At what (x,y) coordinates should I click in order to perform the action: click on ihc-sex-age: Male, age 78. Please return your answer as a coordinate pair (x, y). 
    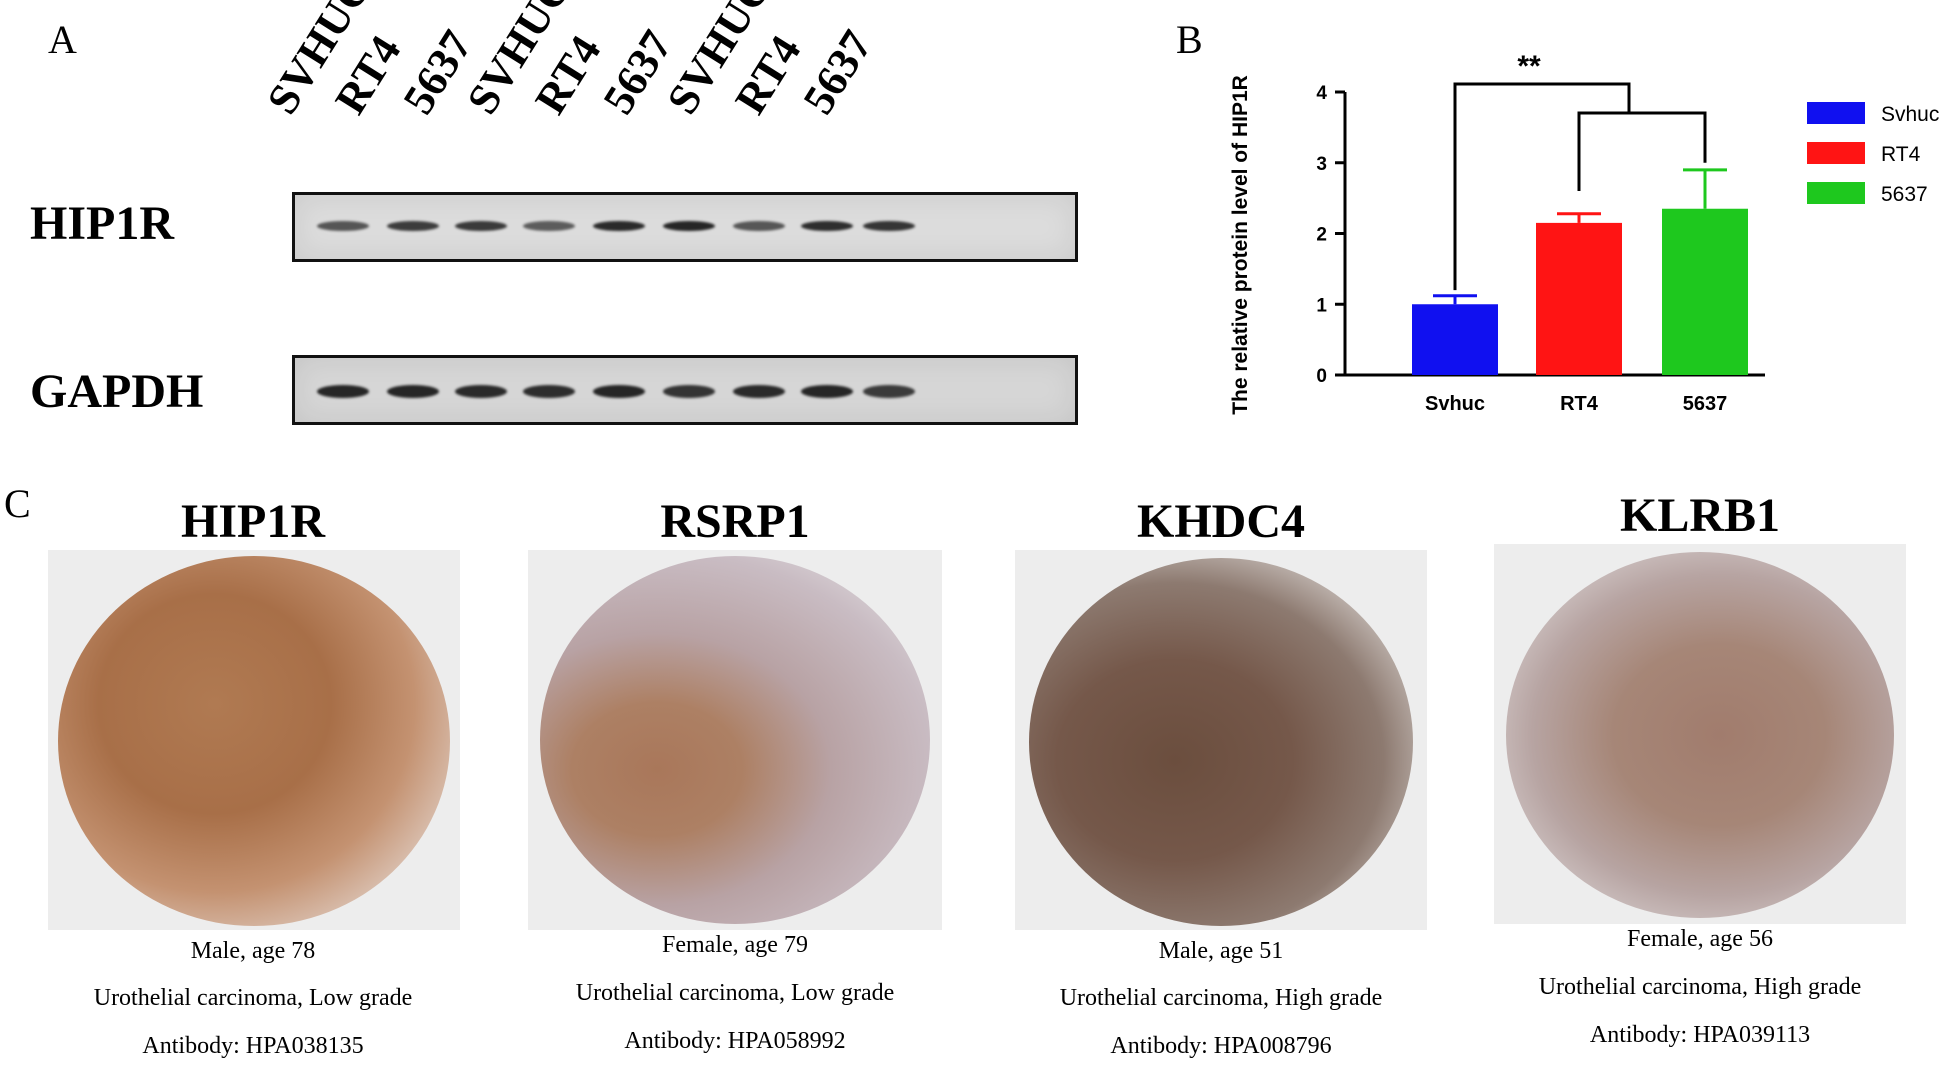
    Looking at the image, I should click on (253, 951).